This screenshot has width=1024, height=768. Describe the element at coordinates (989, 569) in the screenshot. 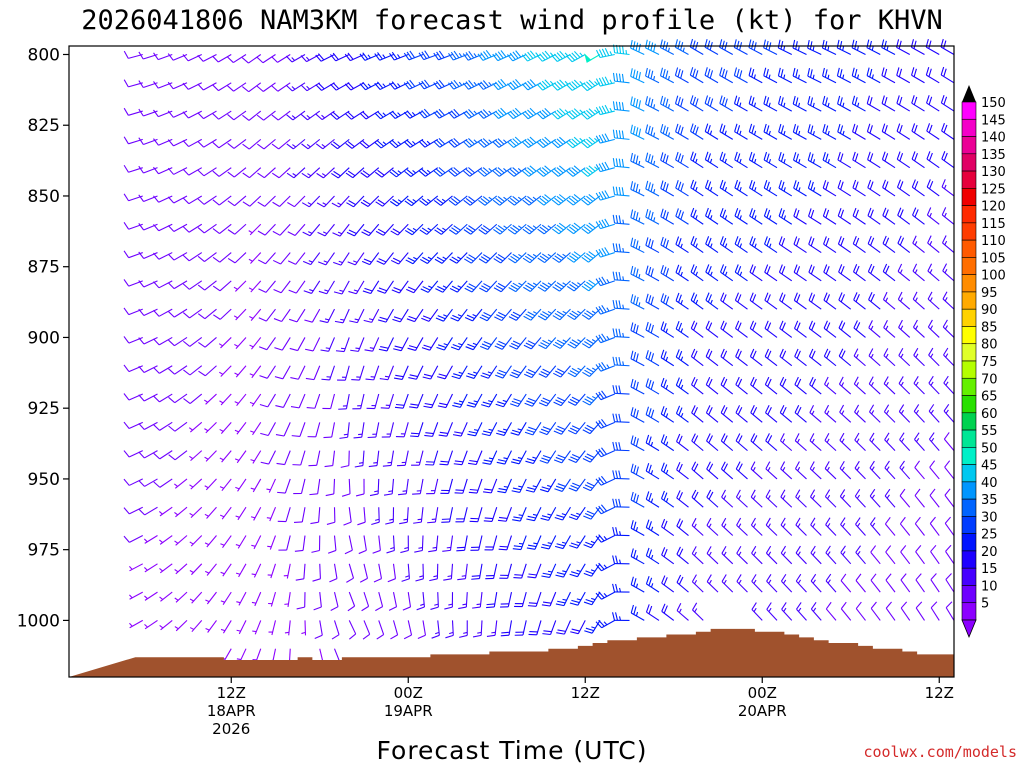

I see `colorbar-label: 15` at that location.